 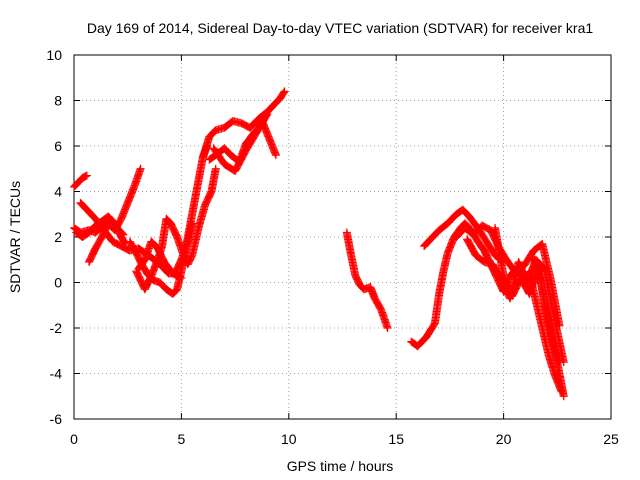 What do you see at coordinates (58, 237) in the screenshot?
I see `y-tick-label: 2` at bounding box center [58, 237].